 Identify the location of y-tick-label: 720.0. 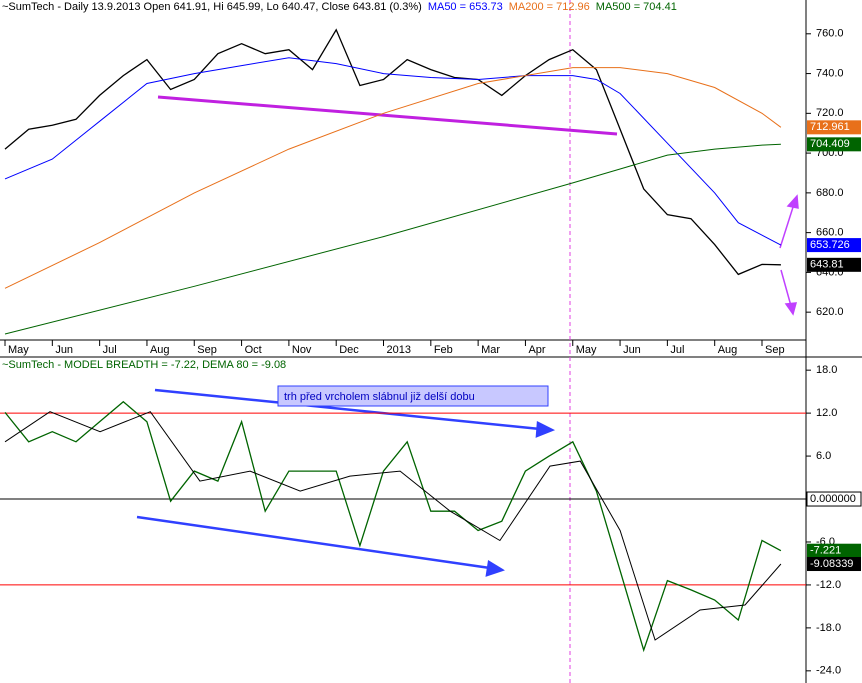
(830, 113).